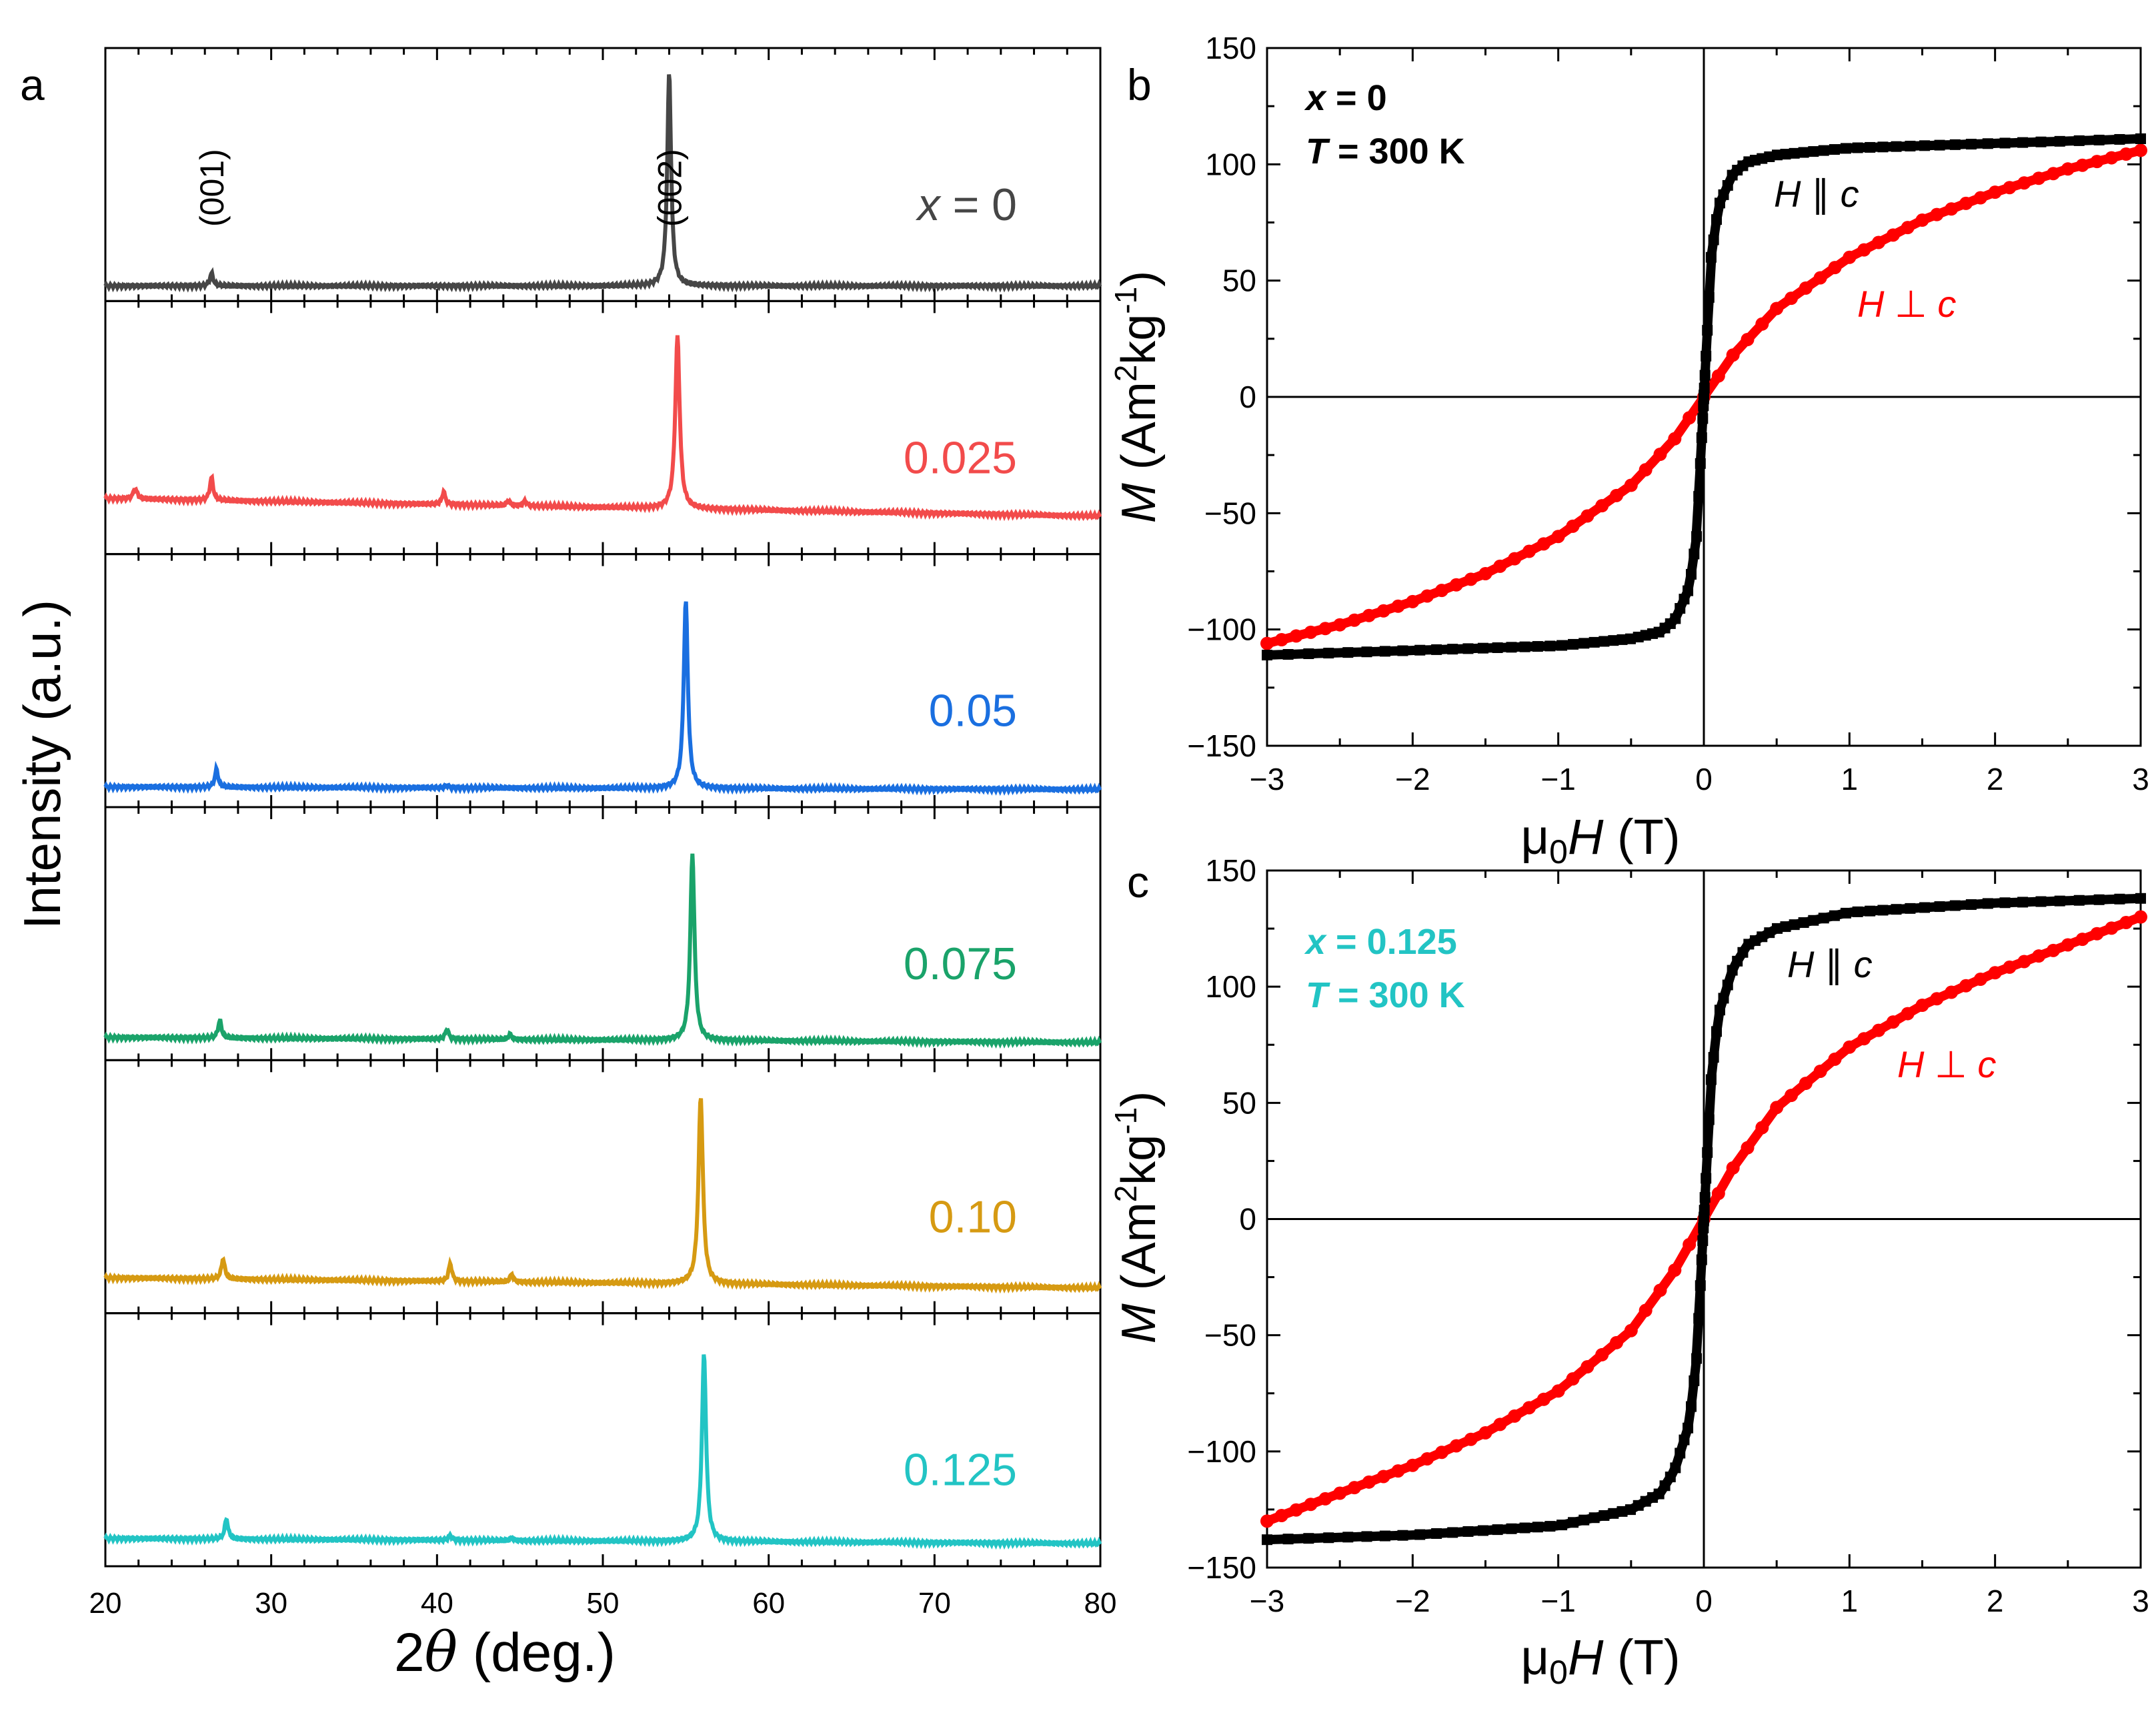  I want to click on mh-c-annotation-var-x: x, so click(1315, 942).